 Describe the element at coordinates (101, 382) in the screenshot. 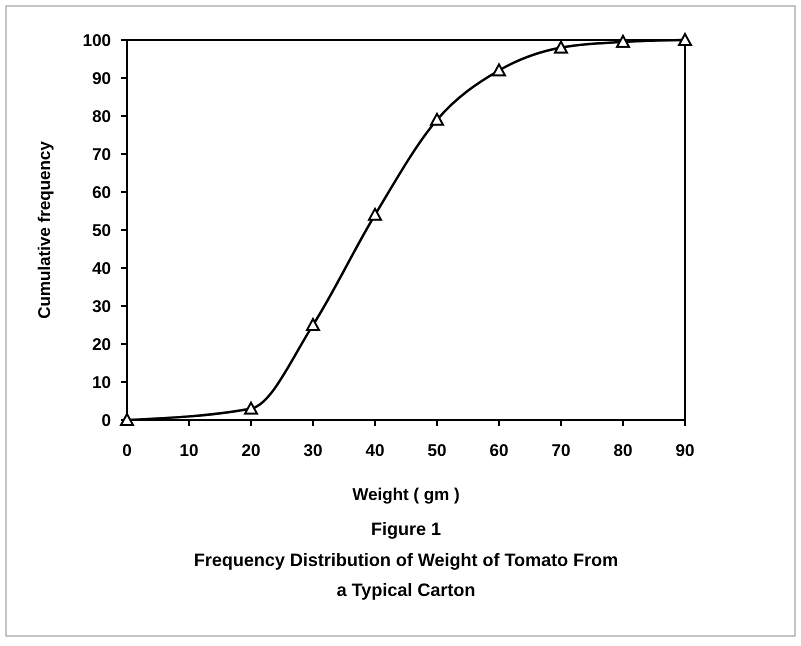

I see `y-tick-label: 10` at that location.